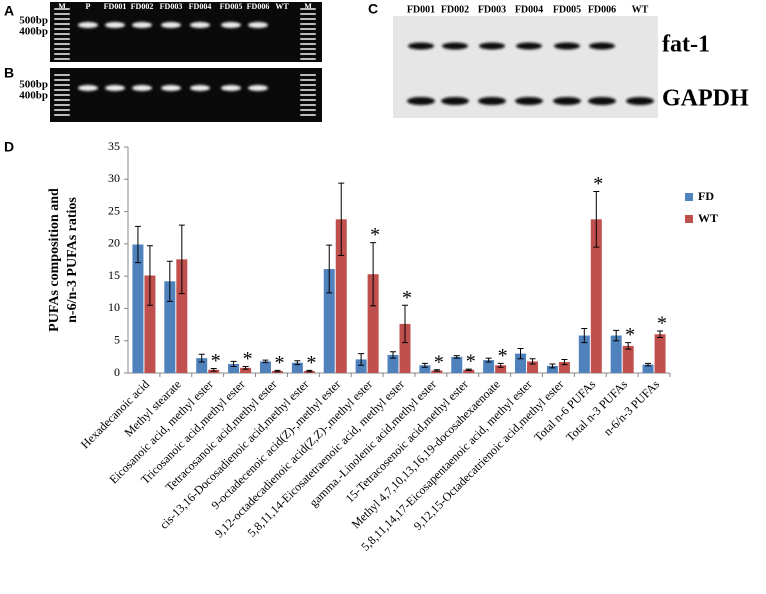 The width and height of the screenshot is (766, 594). What do you see at coordinates (114, 307) in the screenshot?
I see `y-tick-label: 10` at bounding box center [114, 307].